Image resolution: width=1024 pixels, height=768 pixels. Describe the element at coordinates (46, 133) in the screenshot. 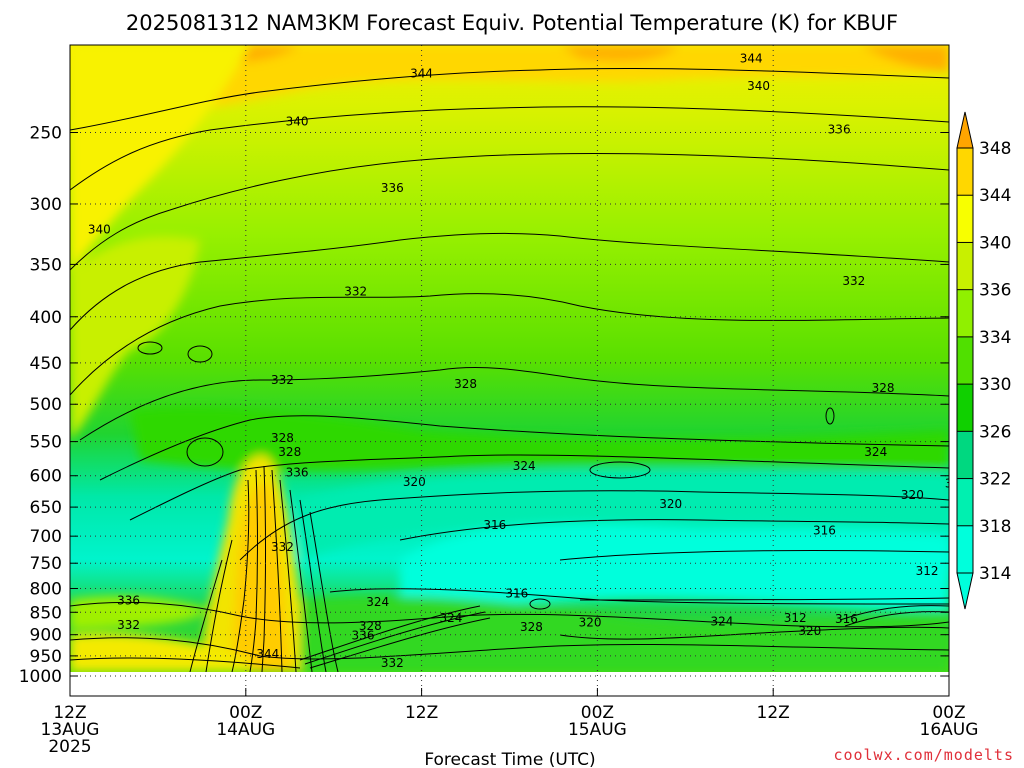

I see `y-tick-label: 250` at that location.